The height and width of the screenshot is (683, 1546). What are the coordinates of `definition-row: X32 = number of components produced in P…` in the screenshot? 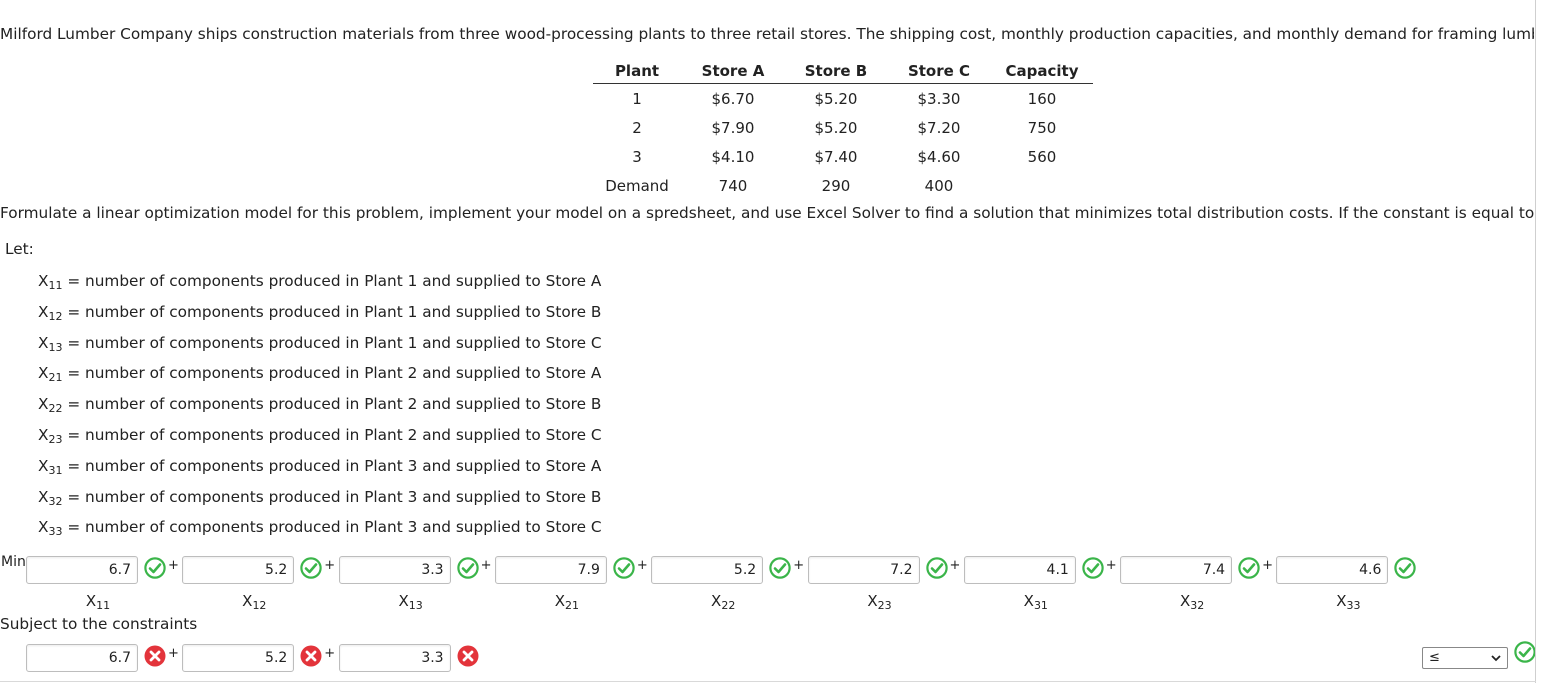 It's located at (320, 497).